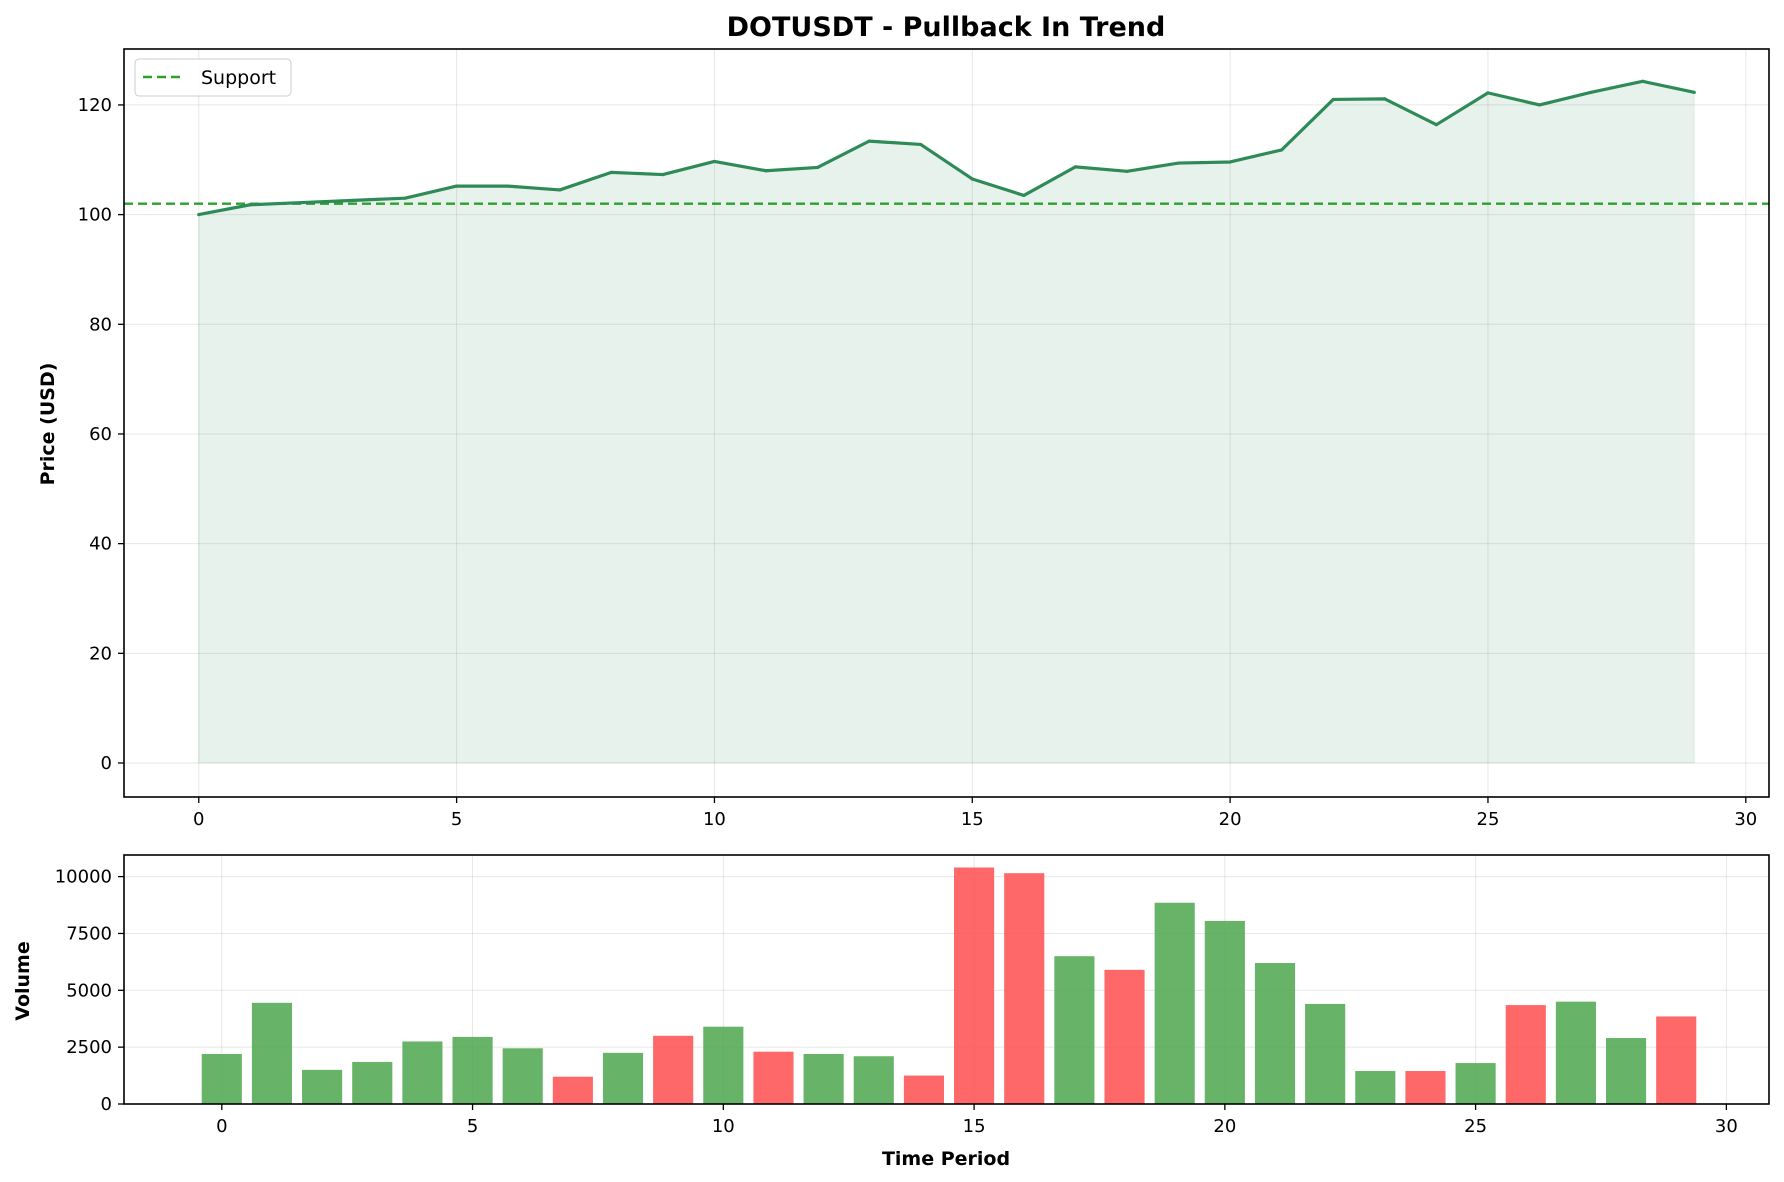  What do you see at coordinates (946, 27) in the screenshot?
I see `chart-title: DOTUSDT - Pullback In Trend` at bounding box center [946, 27].